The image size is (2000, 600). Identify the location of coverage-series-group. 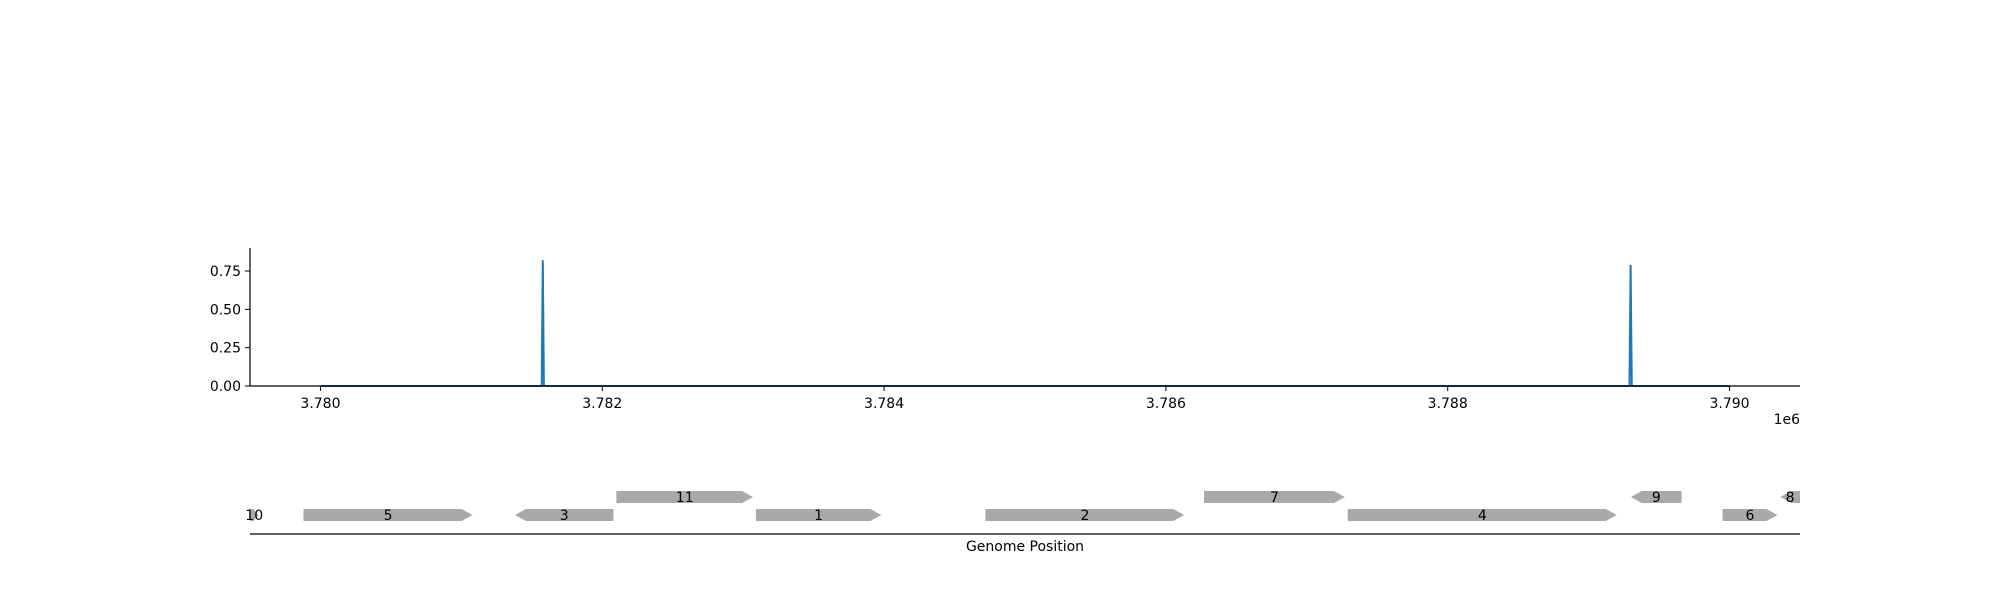
(1025, 323).